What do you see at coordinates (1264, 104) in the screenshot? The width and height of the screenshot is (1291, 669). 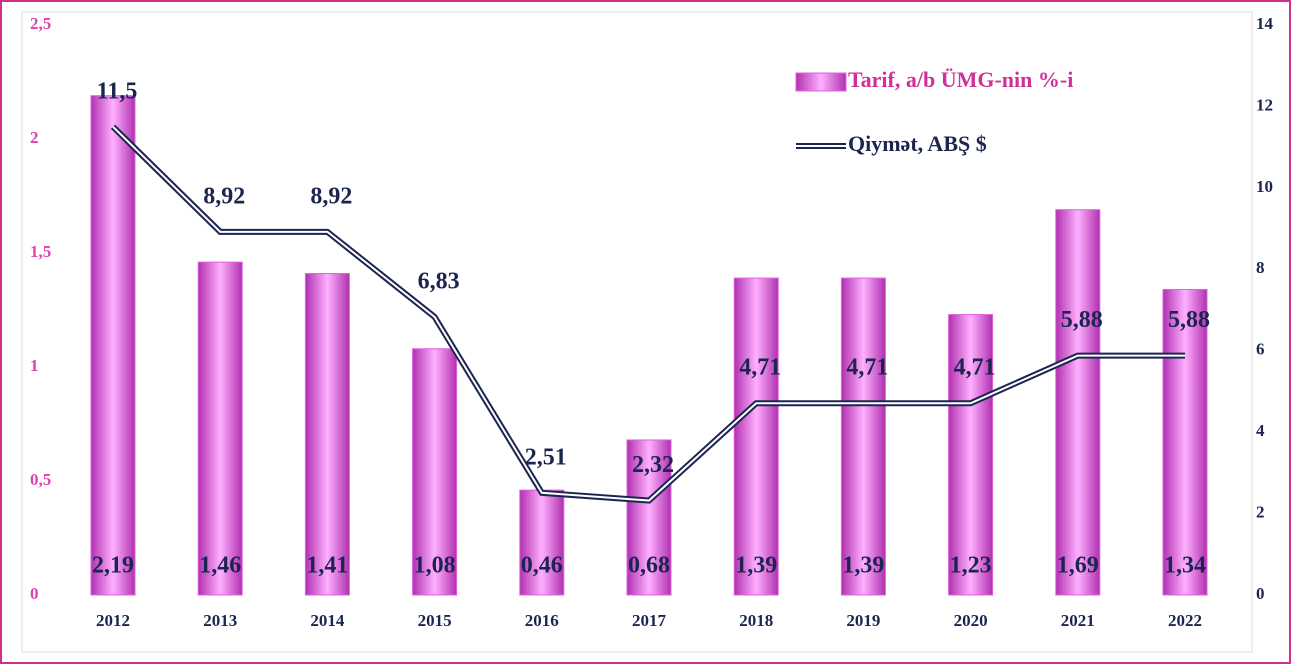 I see `y2-tick-label: 12` at bounding box center [1264, 104].